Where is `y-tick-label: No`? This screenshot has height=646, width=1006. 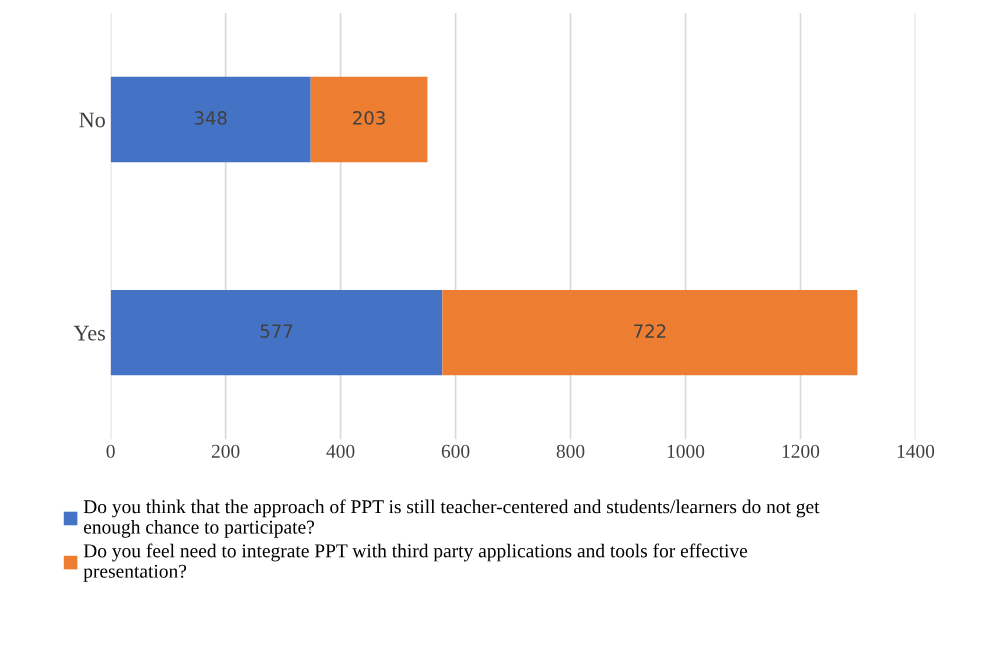 y-tick-label: No is located at coordinates (92, 120).